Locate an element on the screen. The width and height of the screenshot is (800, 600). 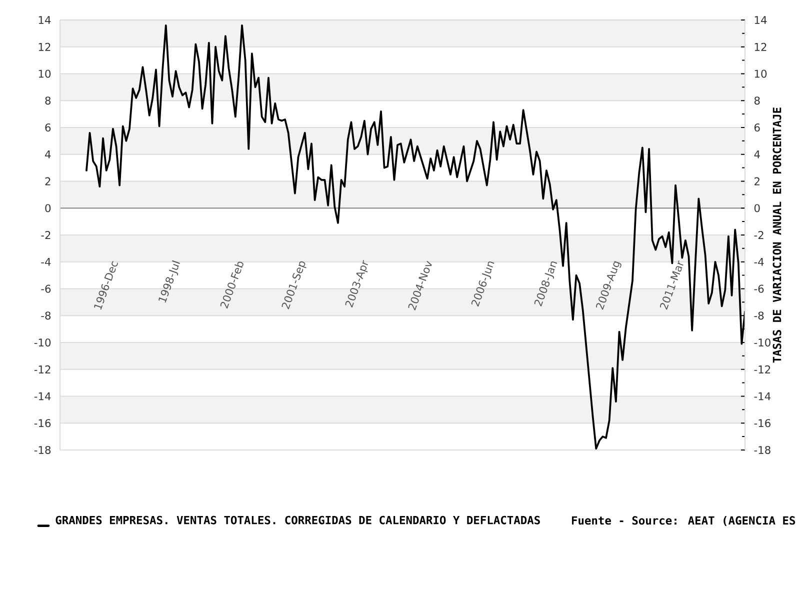
y-tick-label: -16 is located at coordinates (42, 423).